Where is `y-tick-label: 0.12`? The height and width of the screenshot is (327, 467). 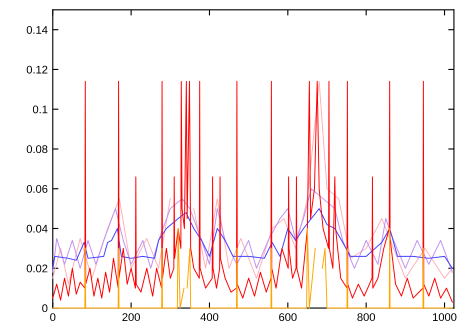 y-tick-label: 0.12 is located at coordinates (37, 70).